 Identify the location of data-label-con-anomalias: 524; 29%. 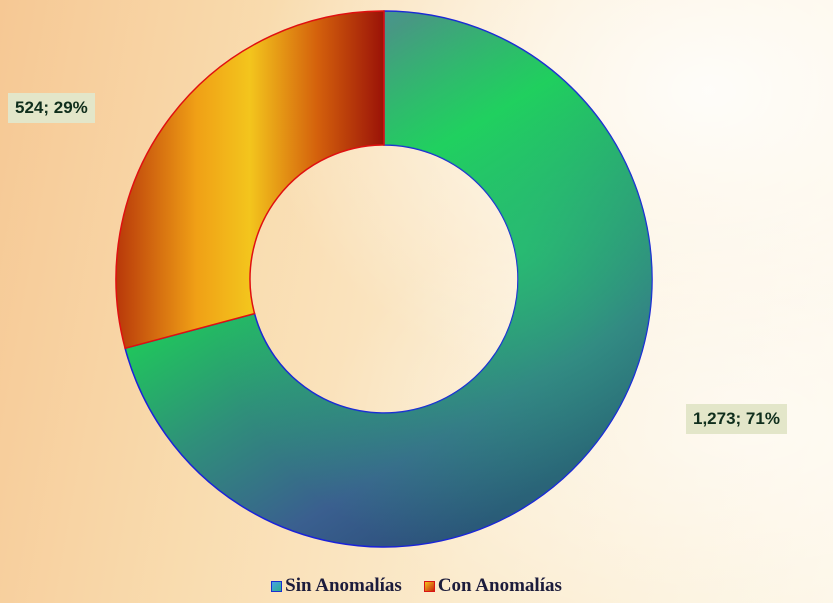
(51, 108).